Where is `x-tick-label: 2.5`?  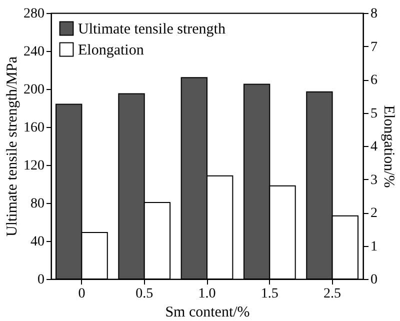
x-tick-label: 2.5 is located at coordinates (333, 294).